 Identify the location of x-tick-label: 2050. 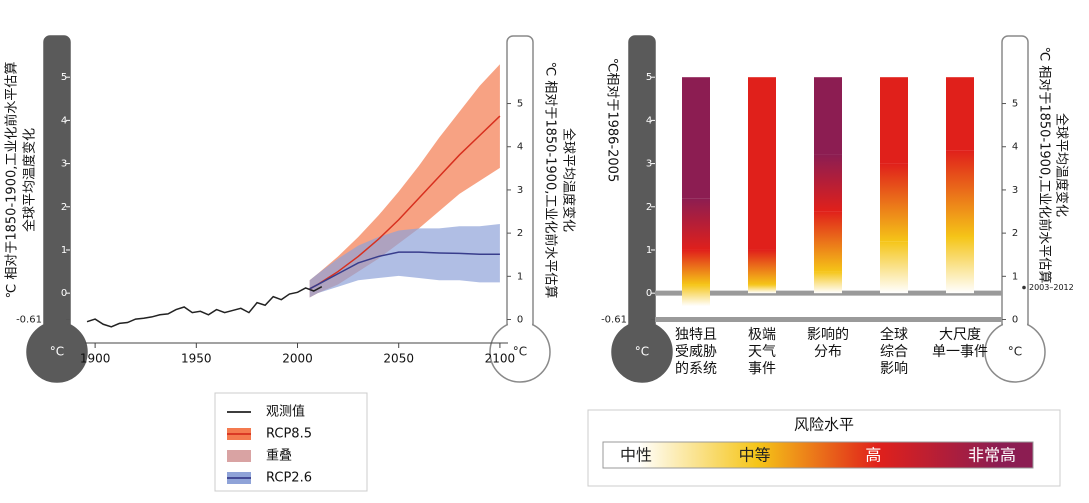
(398, 359).